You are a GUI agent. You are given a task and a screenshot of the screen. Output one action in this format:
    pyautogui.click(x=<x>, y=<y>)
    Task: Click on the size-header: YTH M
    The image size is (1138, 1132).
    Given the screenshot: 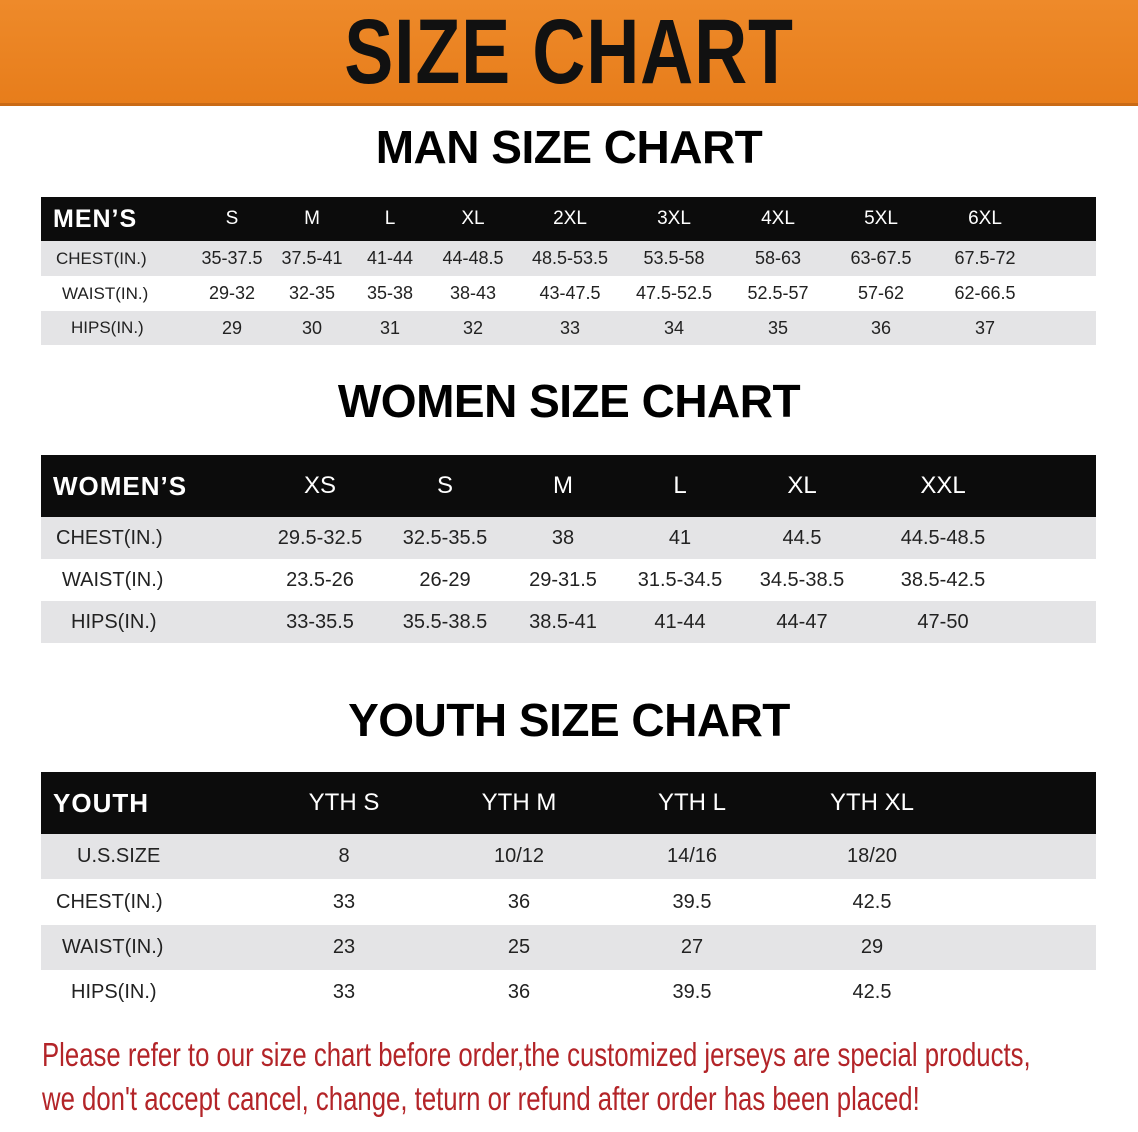 What is the action you would take?
    pyautogui.click(x=519, y=802)
    